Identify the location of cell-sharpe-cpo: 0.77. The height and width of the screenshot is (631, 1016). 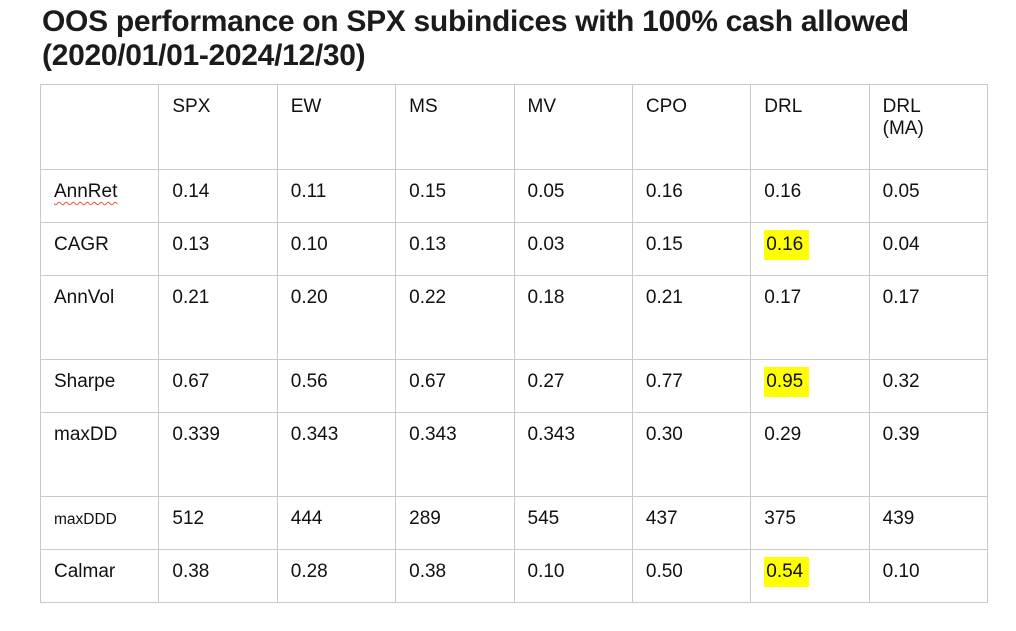
(691, 386).